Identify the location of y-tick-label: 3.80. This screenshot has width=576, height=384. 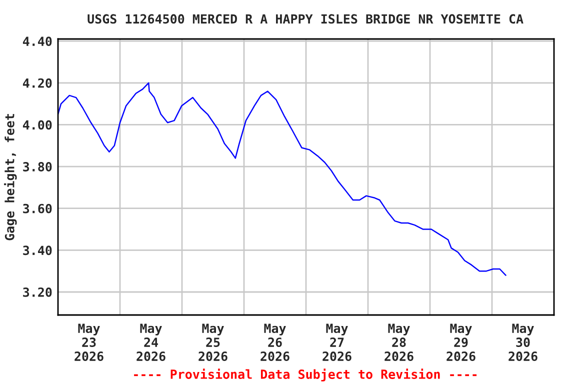
(37, 167).